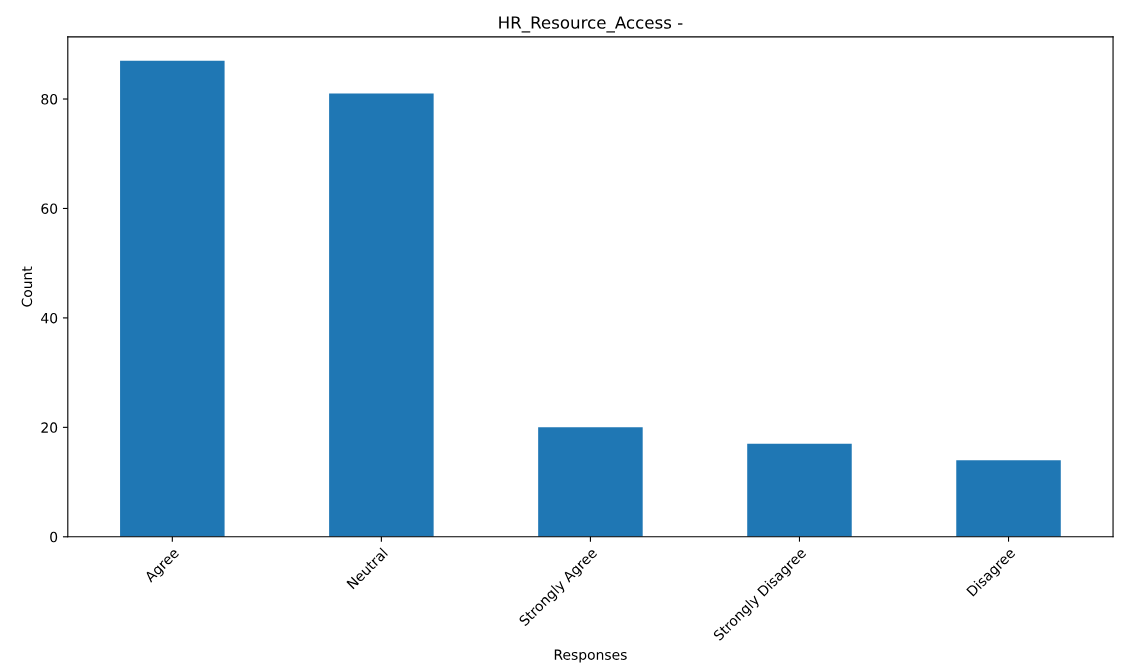  What do you see at coordinates (590, 656) in the screenshot?
I see `x-axis-title: Responses` at bounding box center [590, 656].